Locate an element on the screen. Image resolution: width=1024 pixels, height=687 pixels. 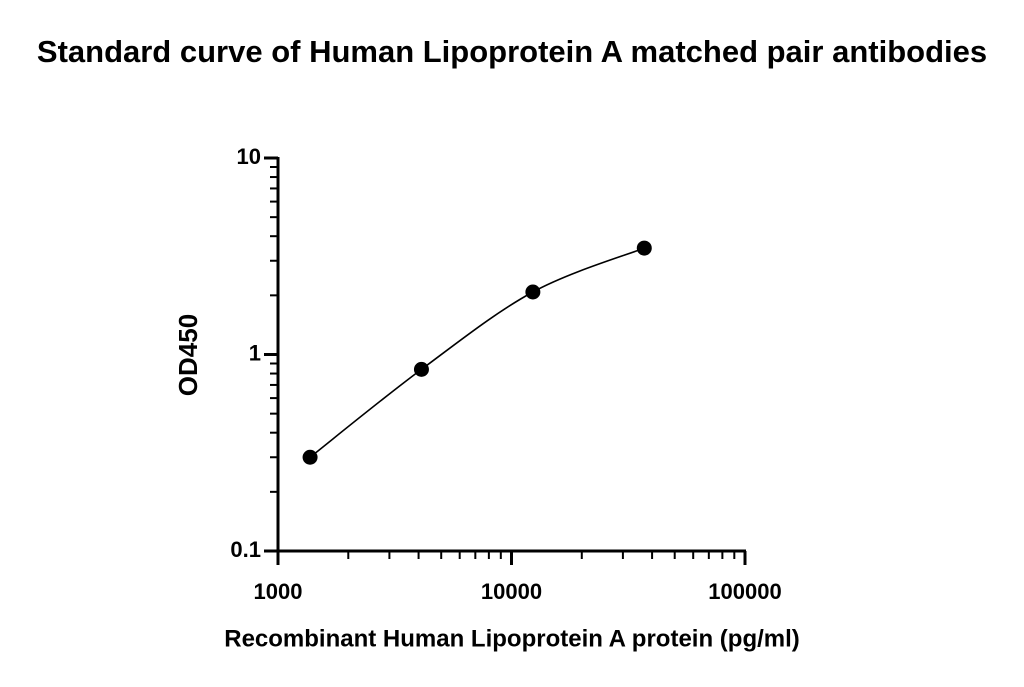
y-axis-label: OD450 is located at coordinates (188, 355).